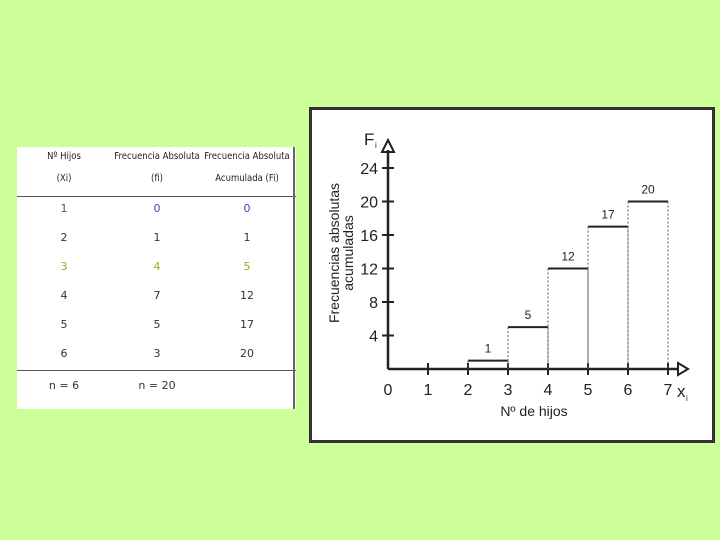  I want to click on y-tick-label: 16, so click(369, 236).